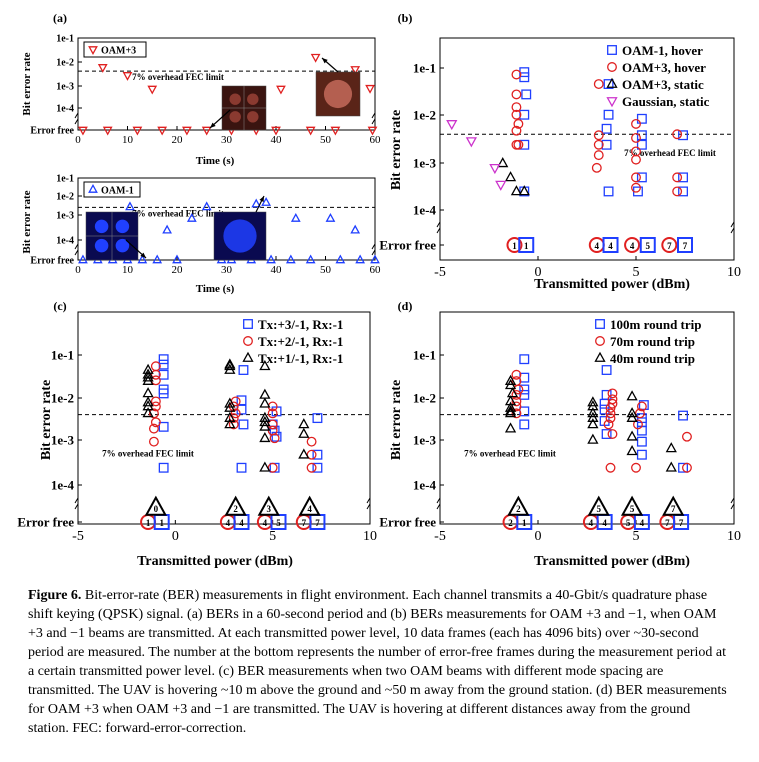 The width and height of the screenshot is (759, 762). Describe the element at coordinates (112, 189) in the screenshot. I see `panel-1-legend-box` at that location.